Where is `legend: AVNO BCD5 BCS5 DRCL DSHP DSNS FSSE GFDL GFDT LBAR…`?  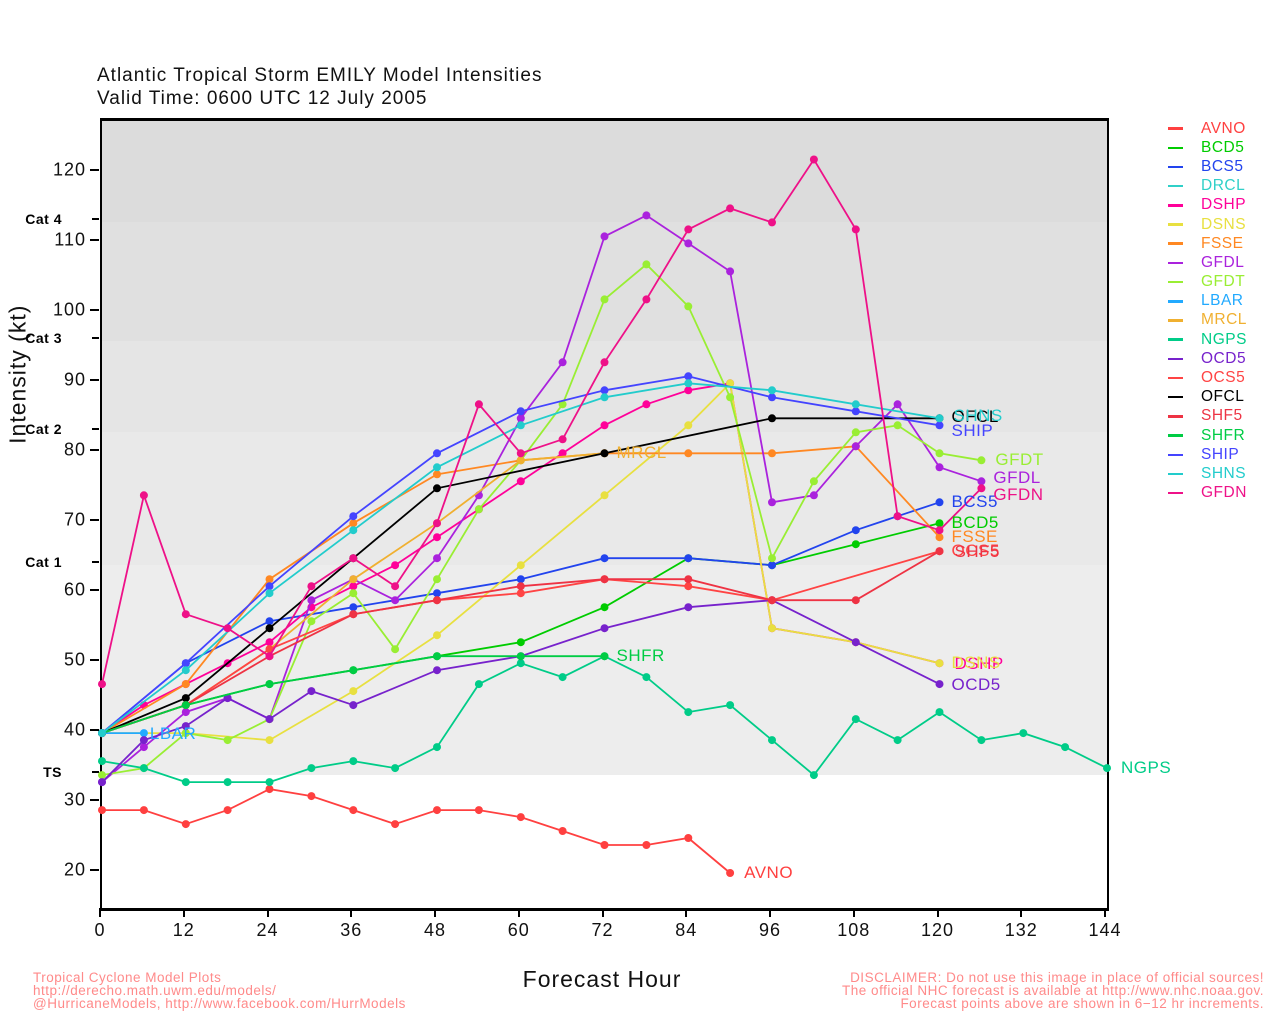
legend: AVNO BCD5 BCS5 DRCL DSHP DSNS FSSE GFDL GFDT LBAR… is located at coordinates (1207, 311).